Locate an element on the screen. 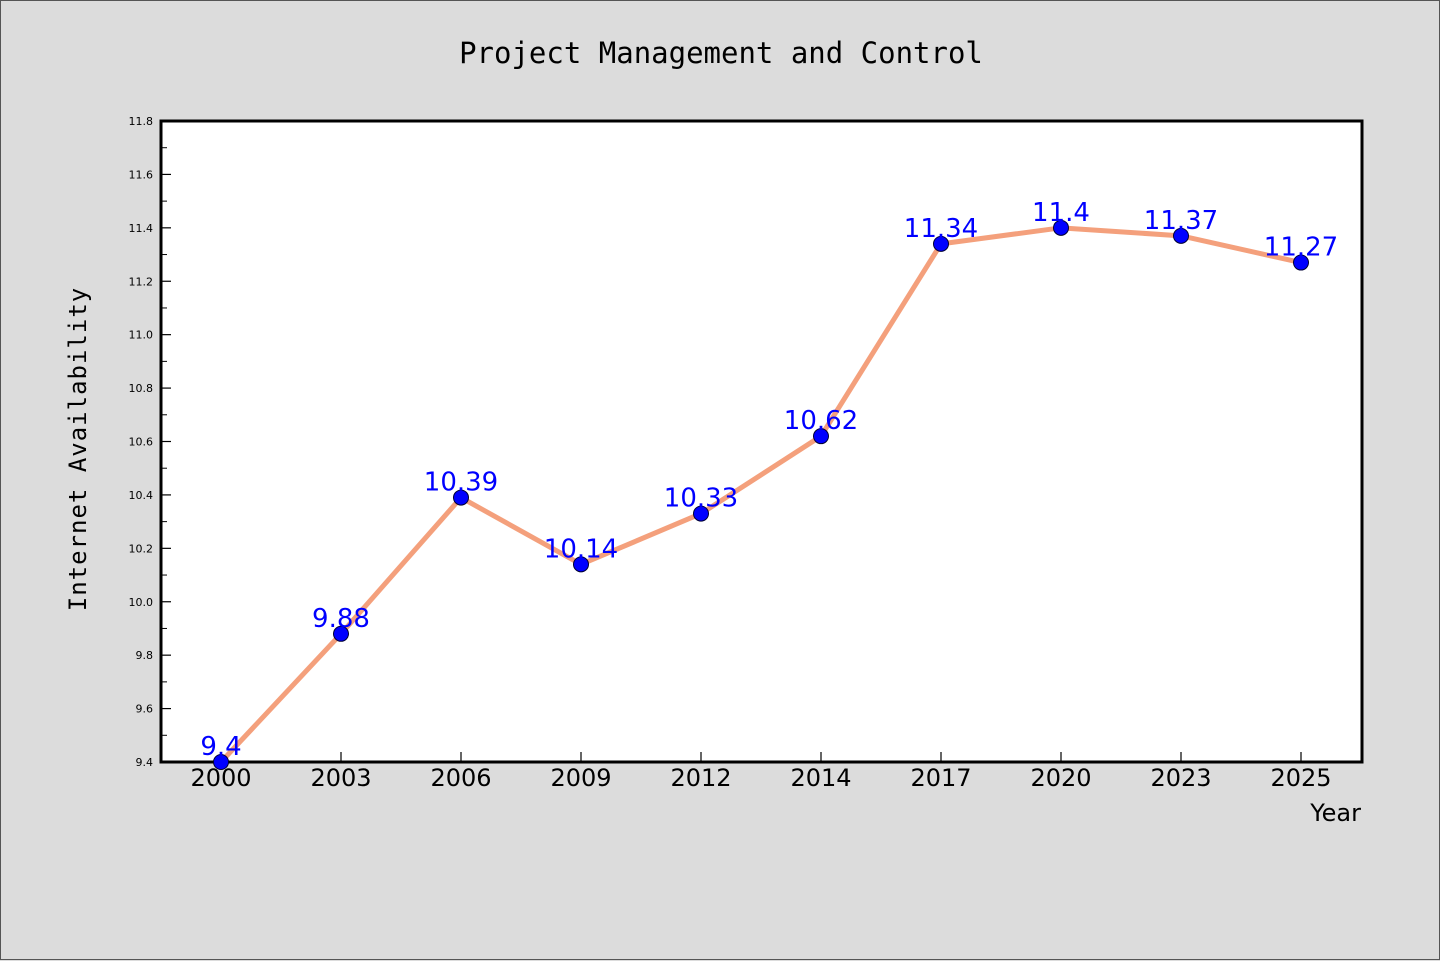  data-label: 11.37 is located at coordinates (1181, 221).